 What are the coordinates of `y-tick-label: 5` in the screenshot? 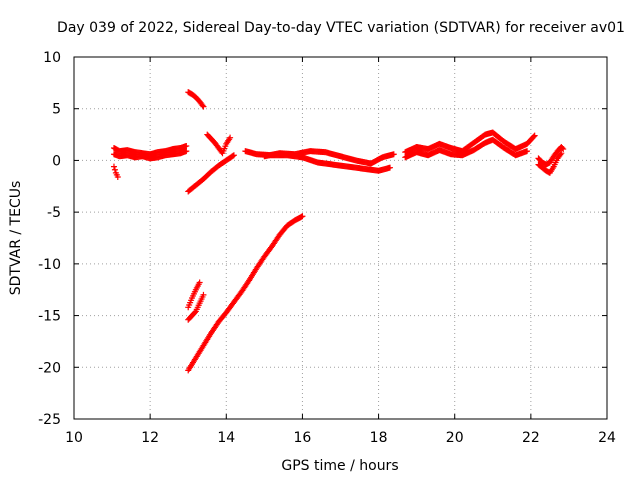 It's located at (56, 110).